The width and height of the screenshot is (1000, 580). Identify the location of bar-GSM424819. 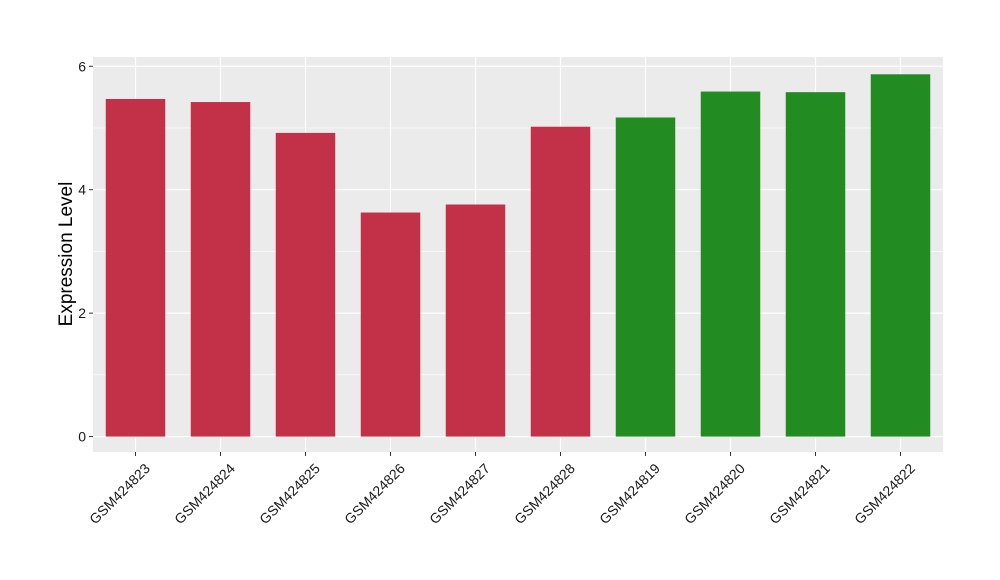
(645, 277).